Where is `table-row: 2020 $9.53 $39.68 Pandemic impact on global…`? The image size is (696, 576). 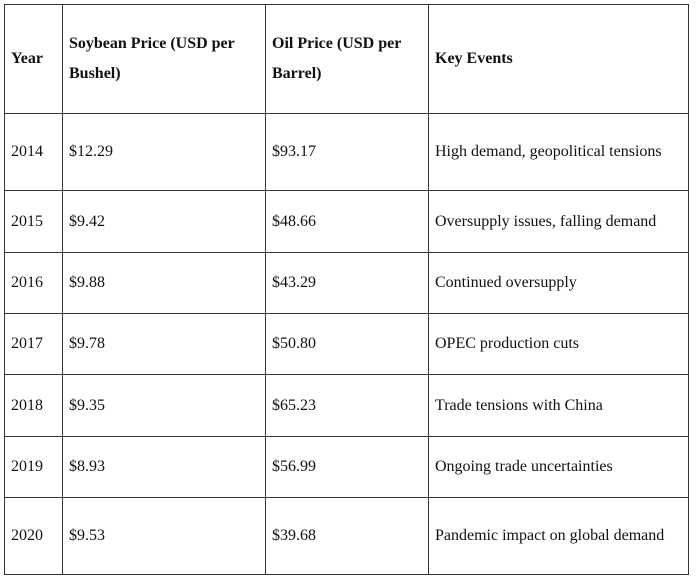 table-row: 2020 $9.53 $39.68 Pandemic impact on global… is located at coordinates (346, 536).